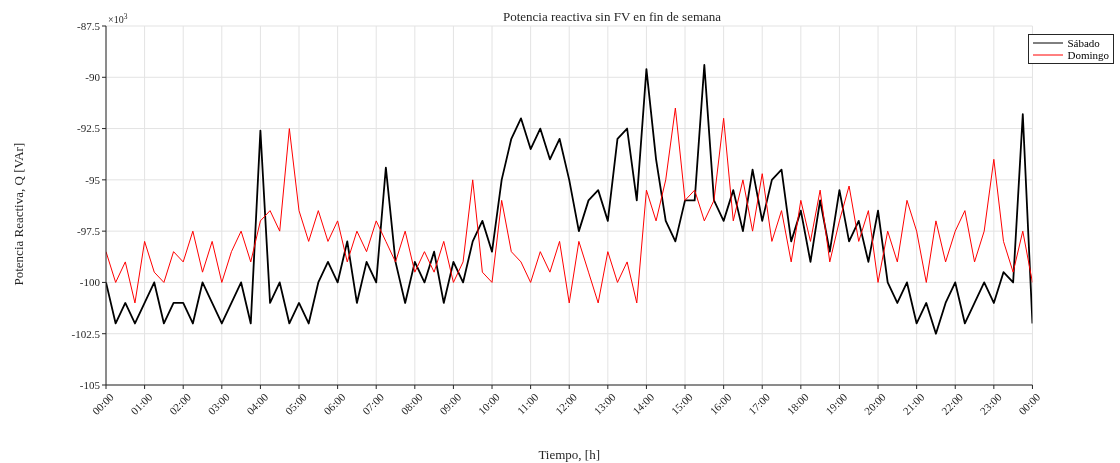 The height and width of the screenshot is (463, 1120). What do you see at coordinates (90, 282) in the screenshot?
I see `y-tick-label: -100` at bounding box center [90, 282].